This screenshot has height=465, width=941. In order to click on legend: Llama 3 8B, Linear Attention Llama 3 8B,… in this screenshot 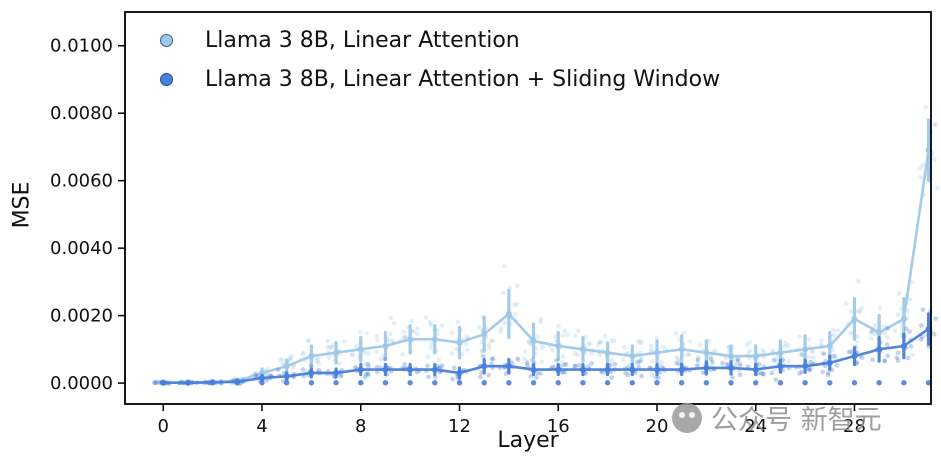, I will do `click(433, 60)`.